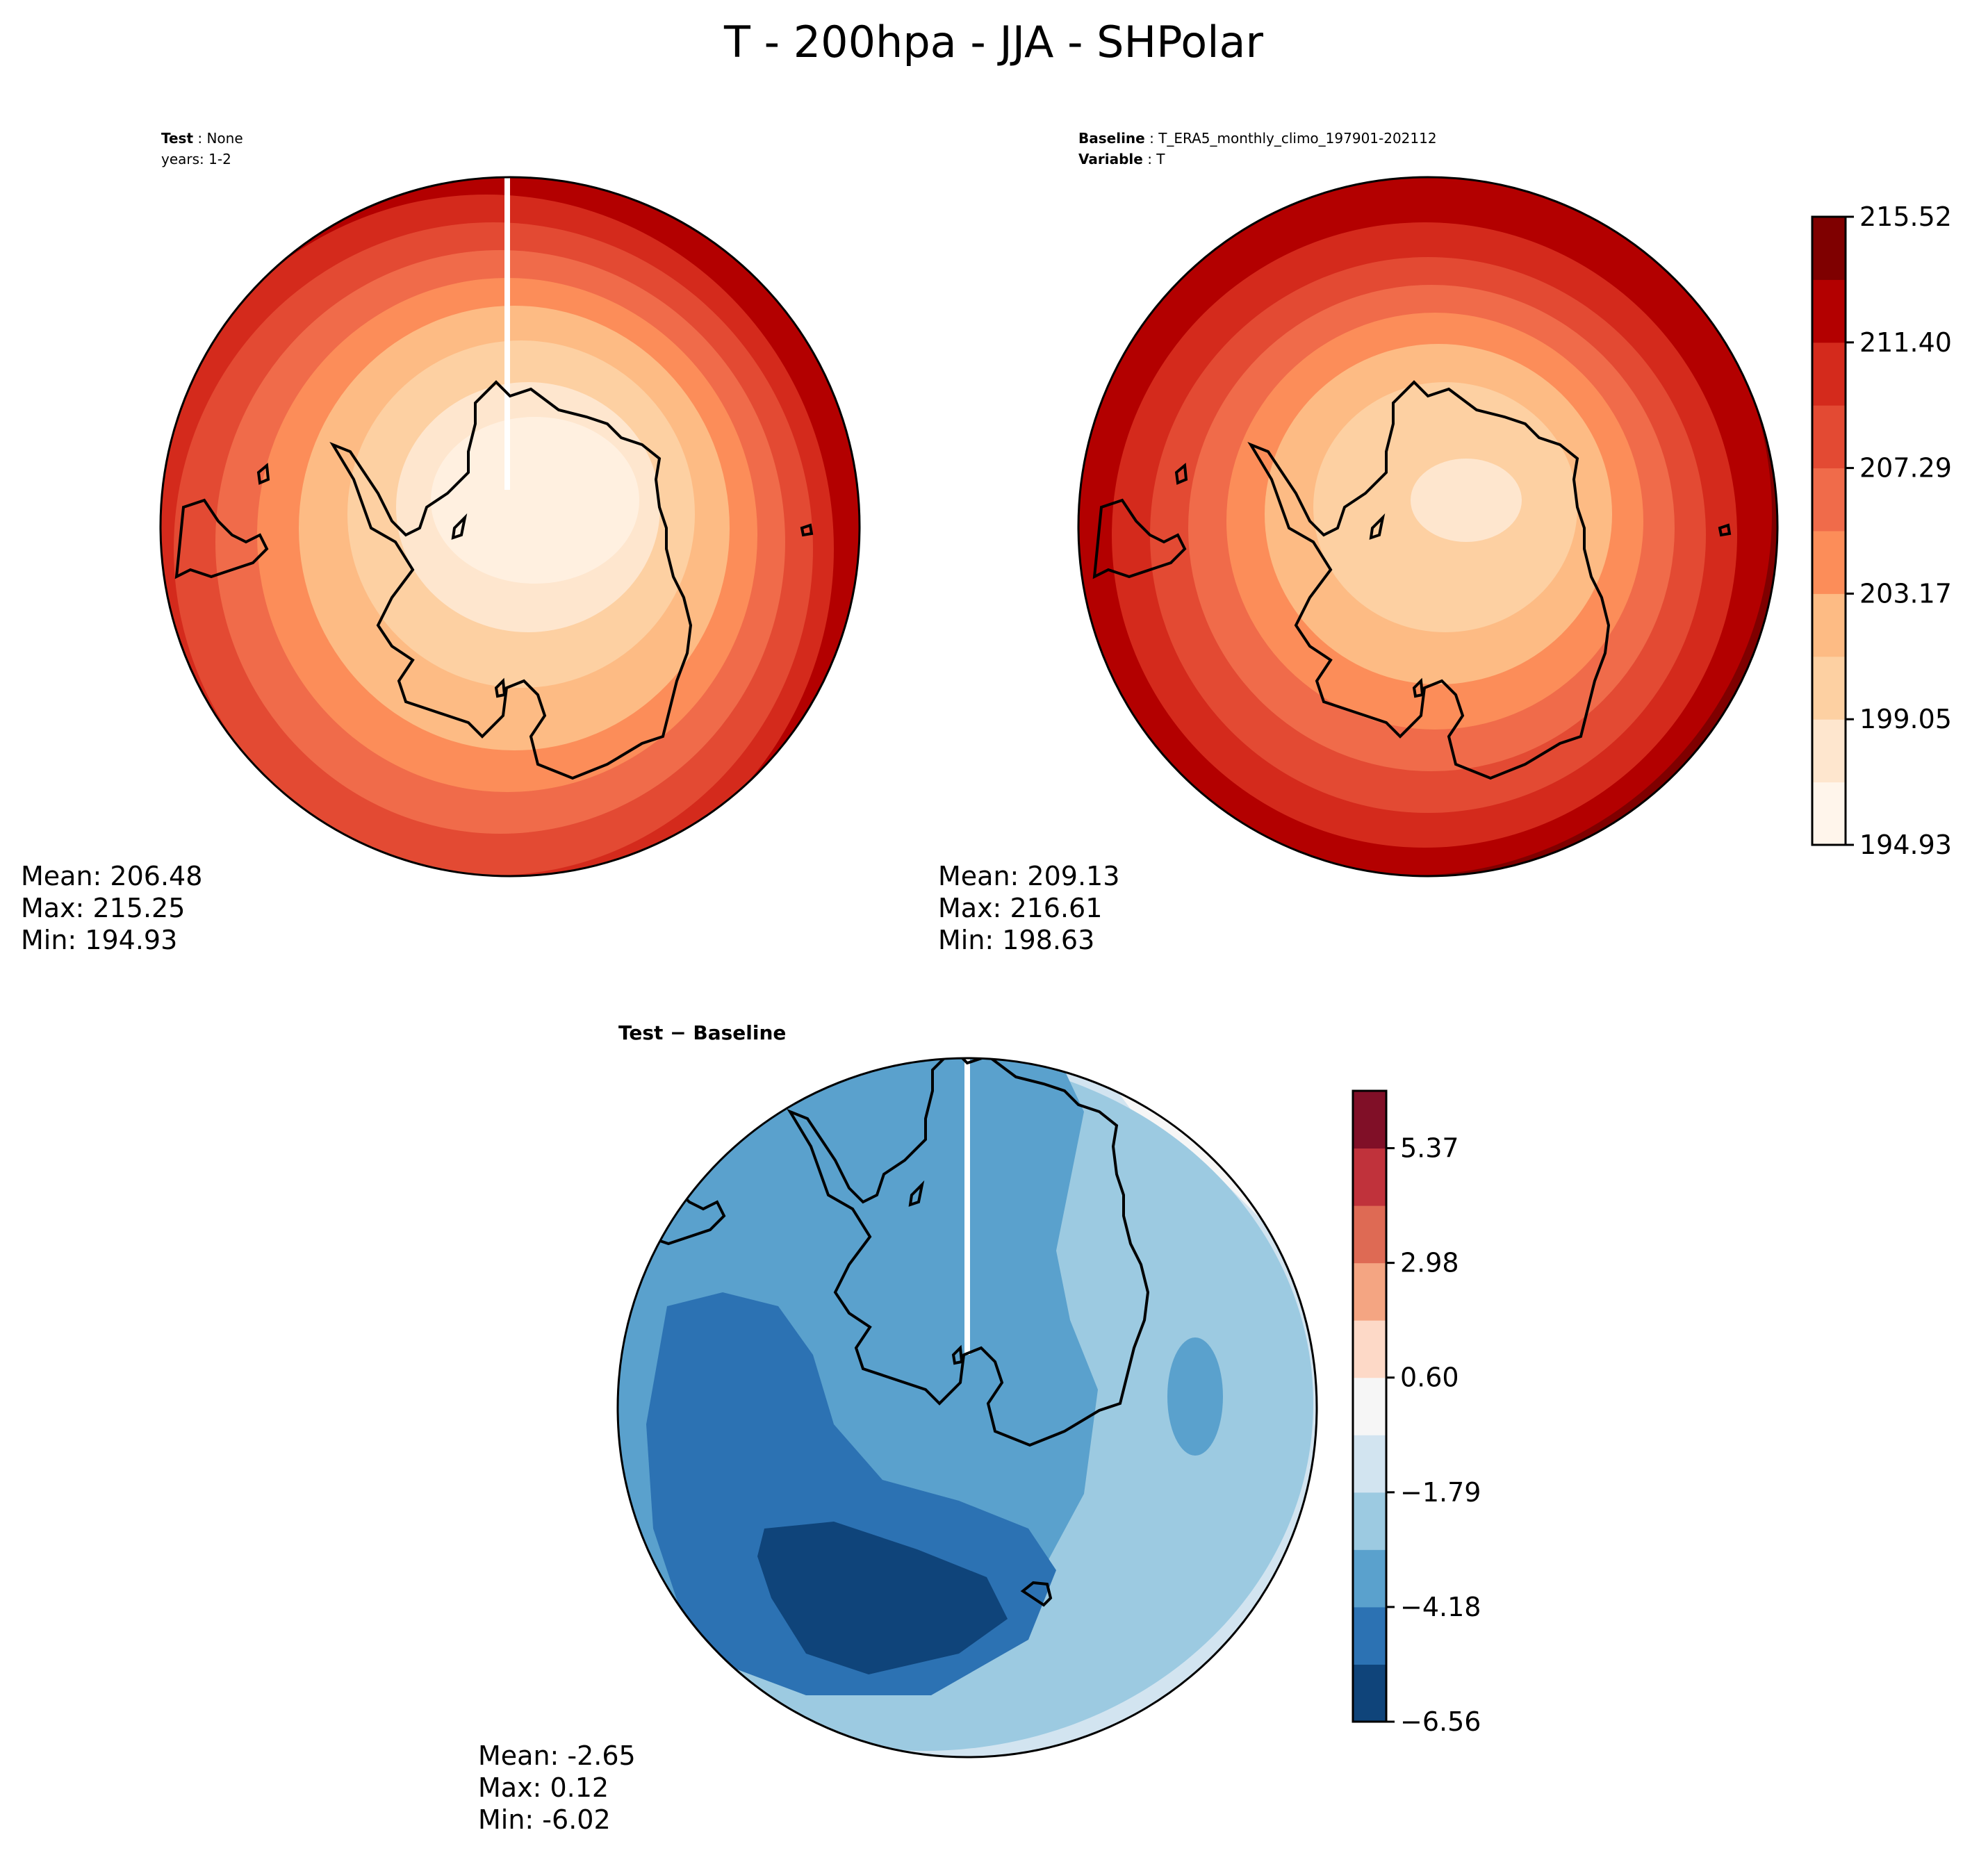 This screenshot has height=1853, width=1988. Describe the element at coordinates (1429, 1263) in the screenshot. I see `difference-colorbar-tick-label: 2.98` at that location.